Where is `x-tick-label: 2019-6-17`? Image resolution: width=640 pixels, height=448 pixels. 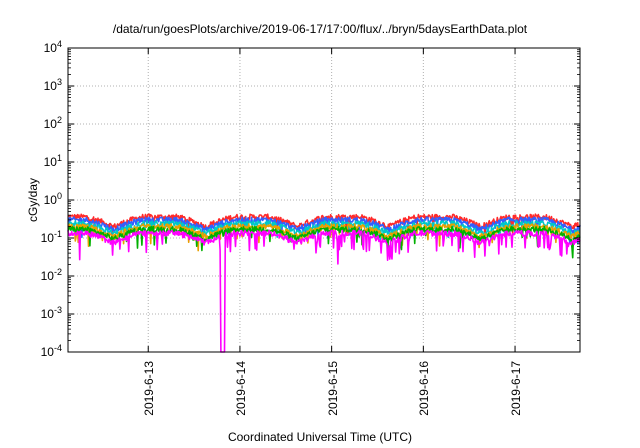 x-tick-label: 2019-6-17 is located at coordinates (516, 388).